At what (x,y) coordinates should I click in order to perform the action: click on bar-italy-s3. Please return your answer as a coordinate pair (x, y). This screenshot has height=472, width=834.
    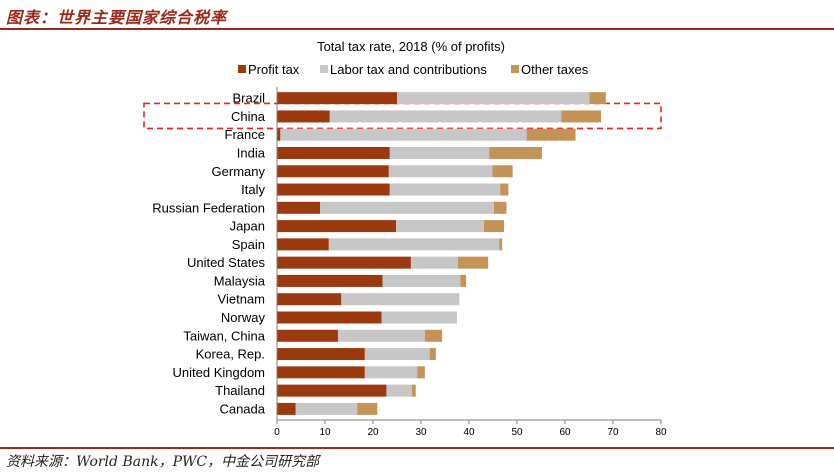
    Looking at the image, I should click on (504, 189).